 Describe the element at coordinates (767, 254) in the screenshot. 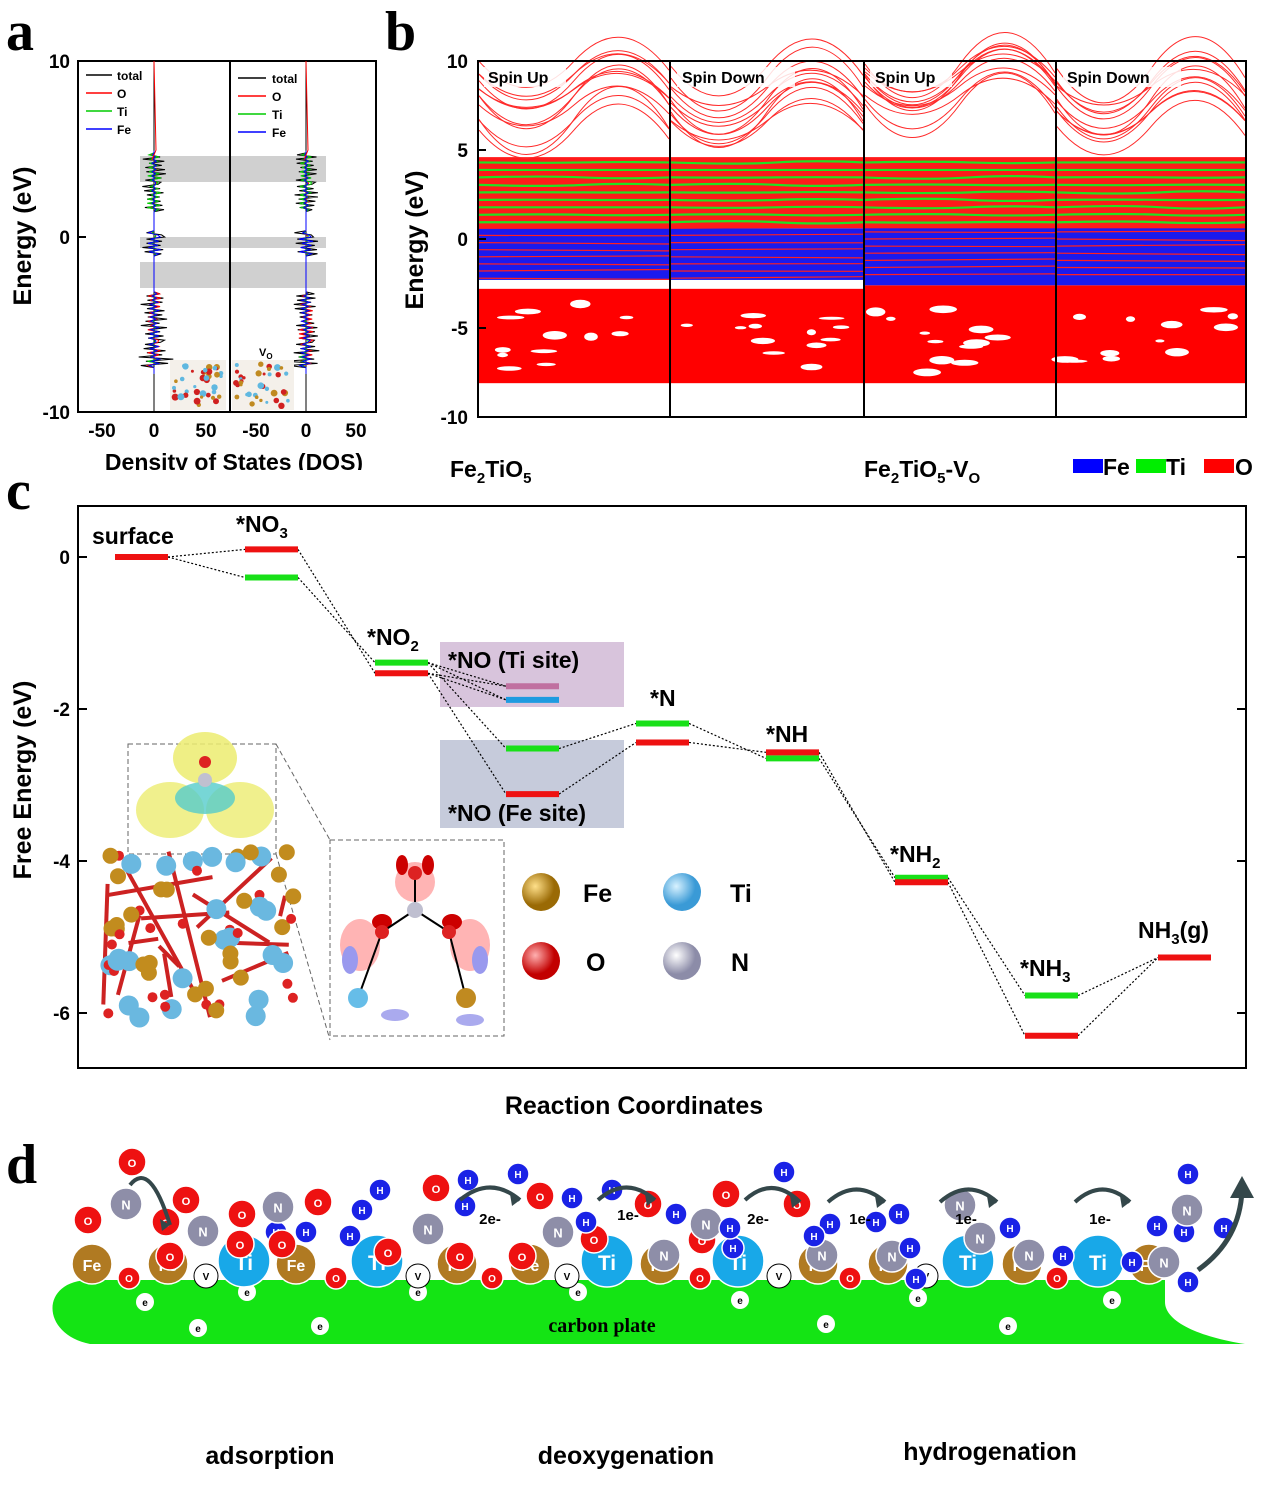

I see `band-fe` at that location.